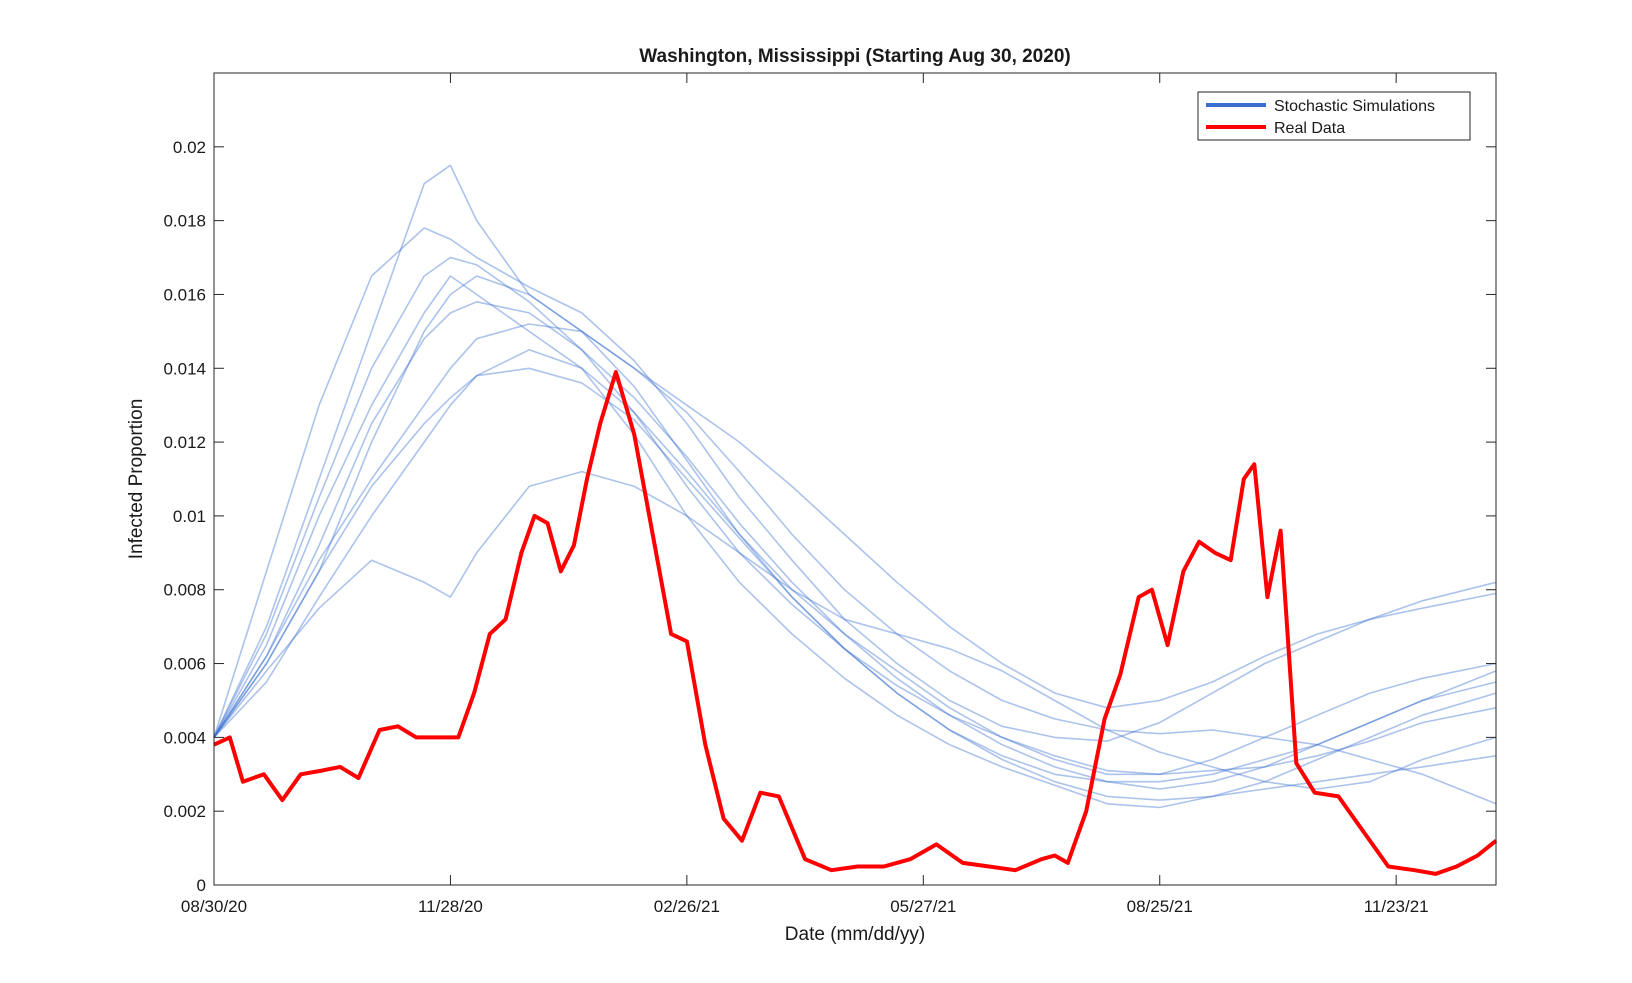 Image resolution: width=1632 pixels, height=983 pixels. Describe the element at coordinates (184, 221) in the screenshot. I see `y-tick-label: 0.018` at that location.